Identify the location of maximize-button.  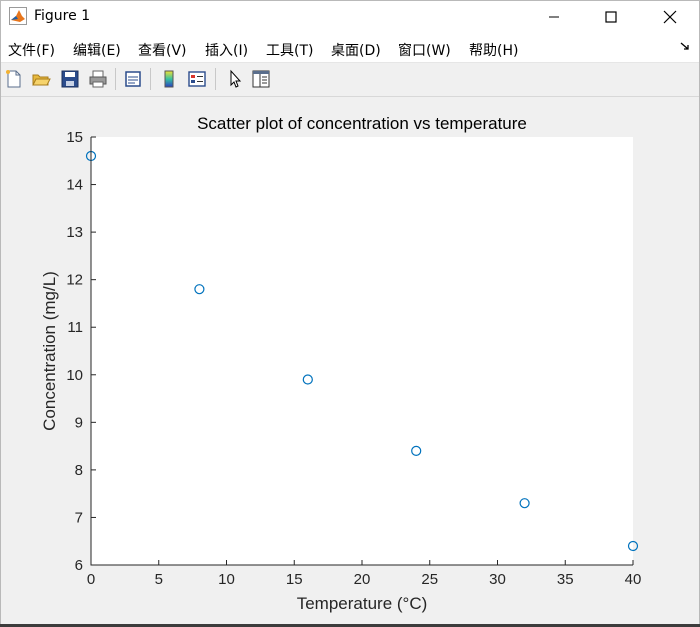
(611, 16).